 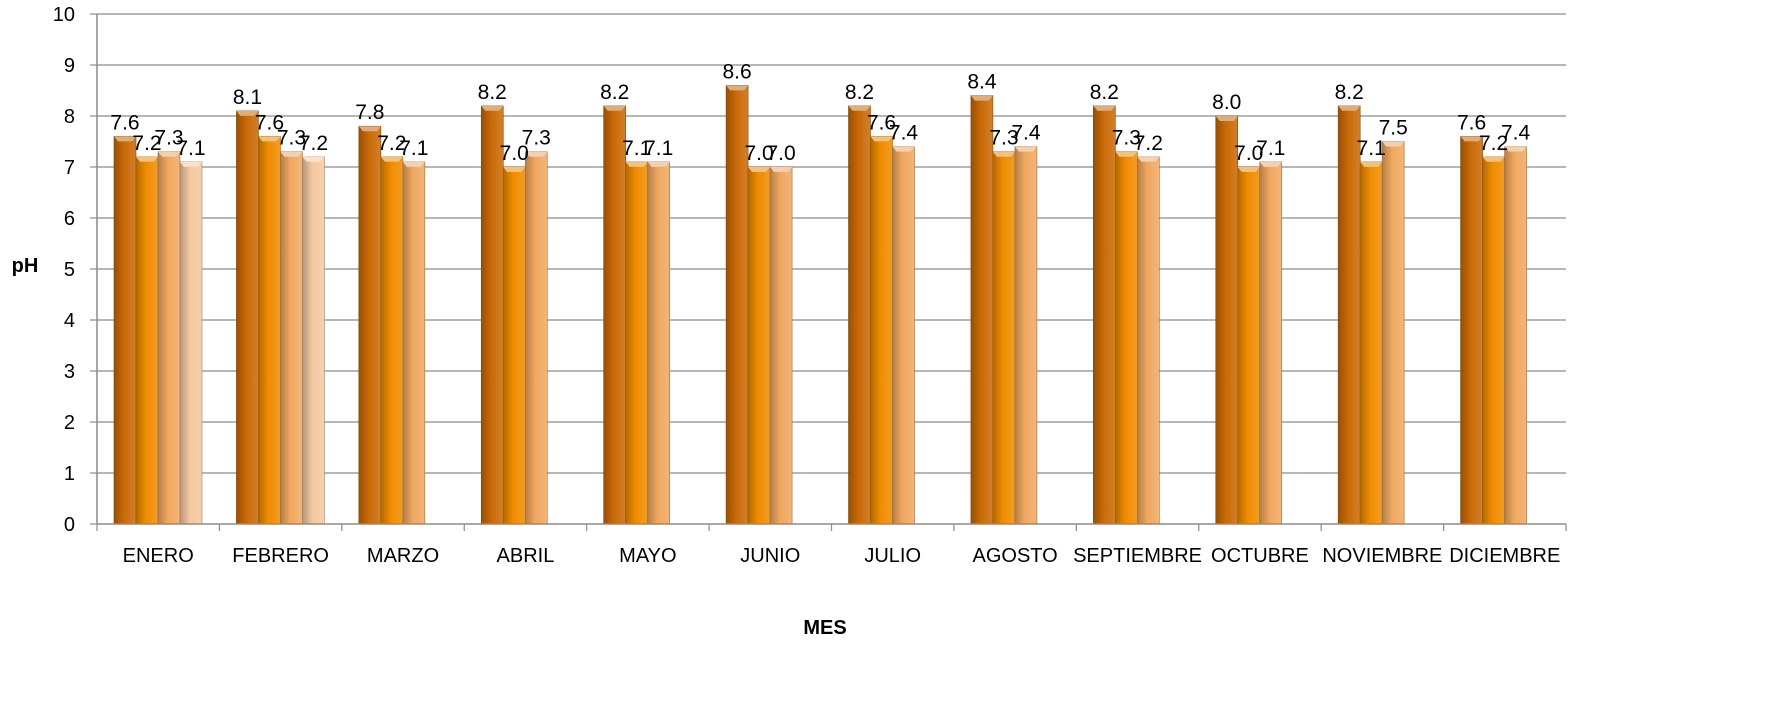 What do you see at coordinates (1393, 128) in the screenshot?
I see `data-label: 7.5` at bounding box center [1393, 128].